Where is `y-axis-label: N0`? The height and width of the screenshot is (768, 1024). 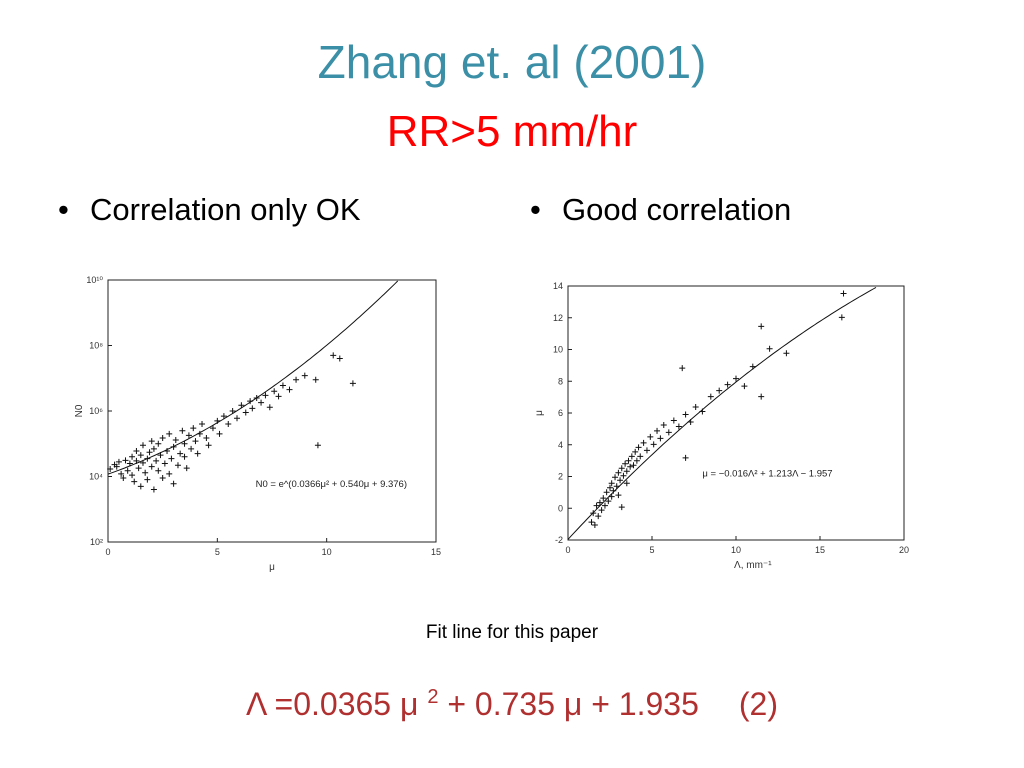 y-axis-label: N0 is located at coordinates (79, 410).